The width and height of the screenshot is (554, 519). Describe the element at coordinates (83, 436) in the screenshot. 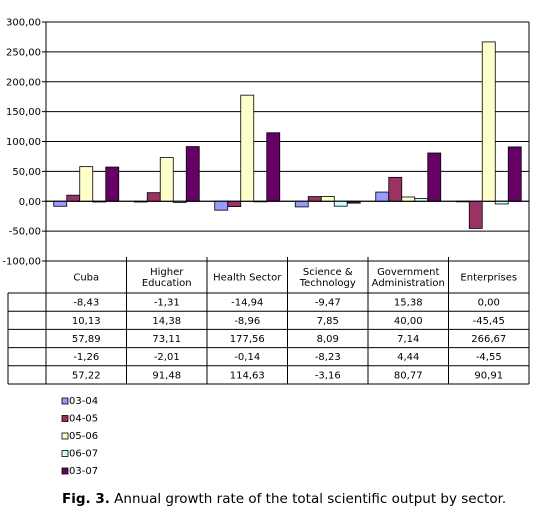

I see `legend-label: 05-06` at that location.